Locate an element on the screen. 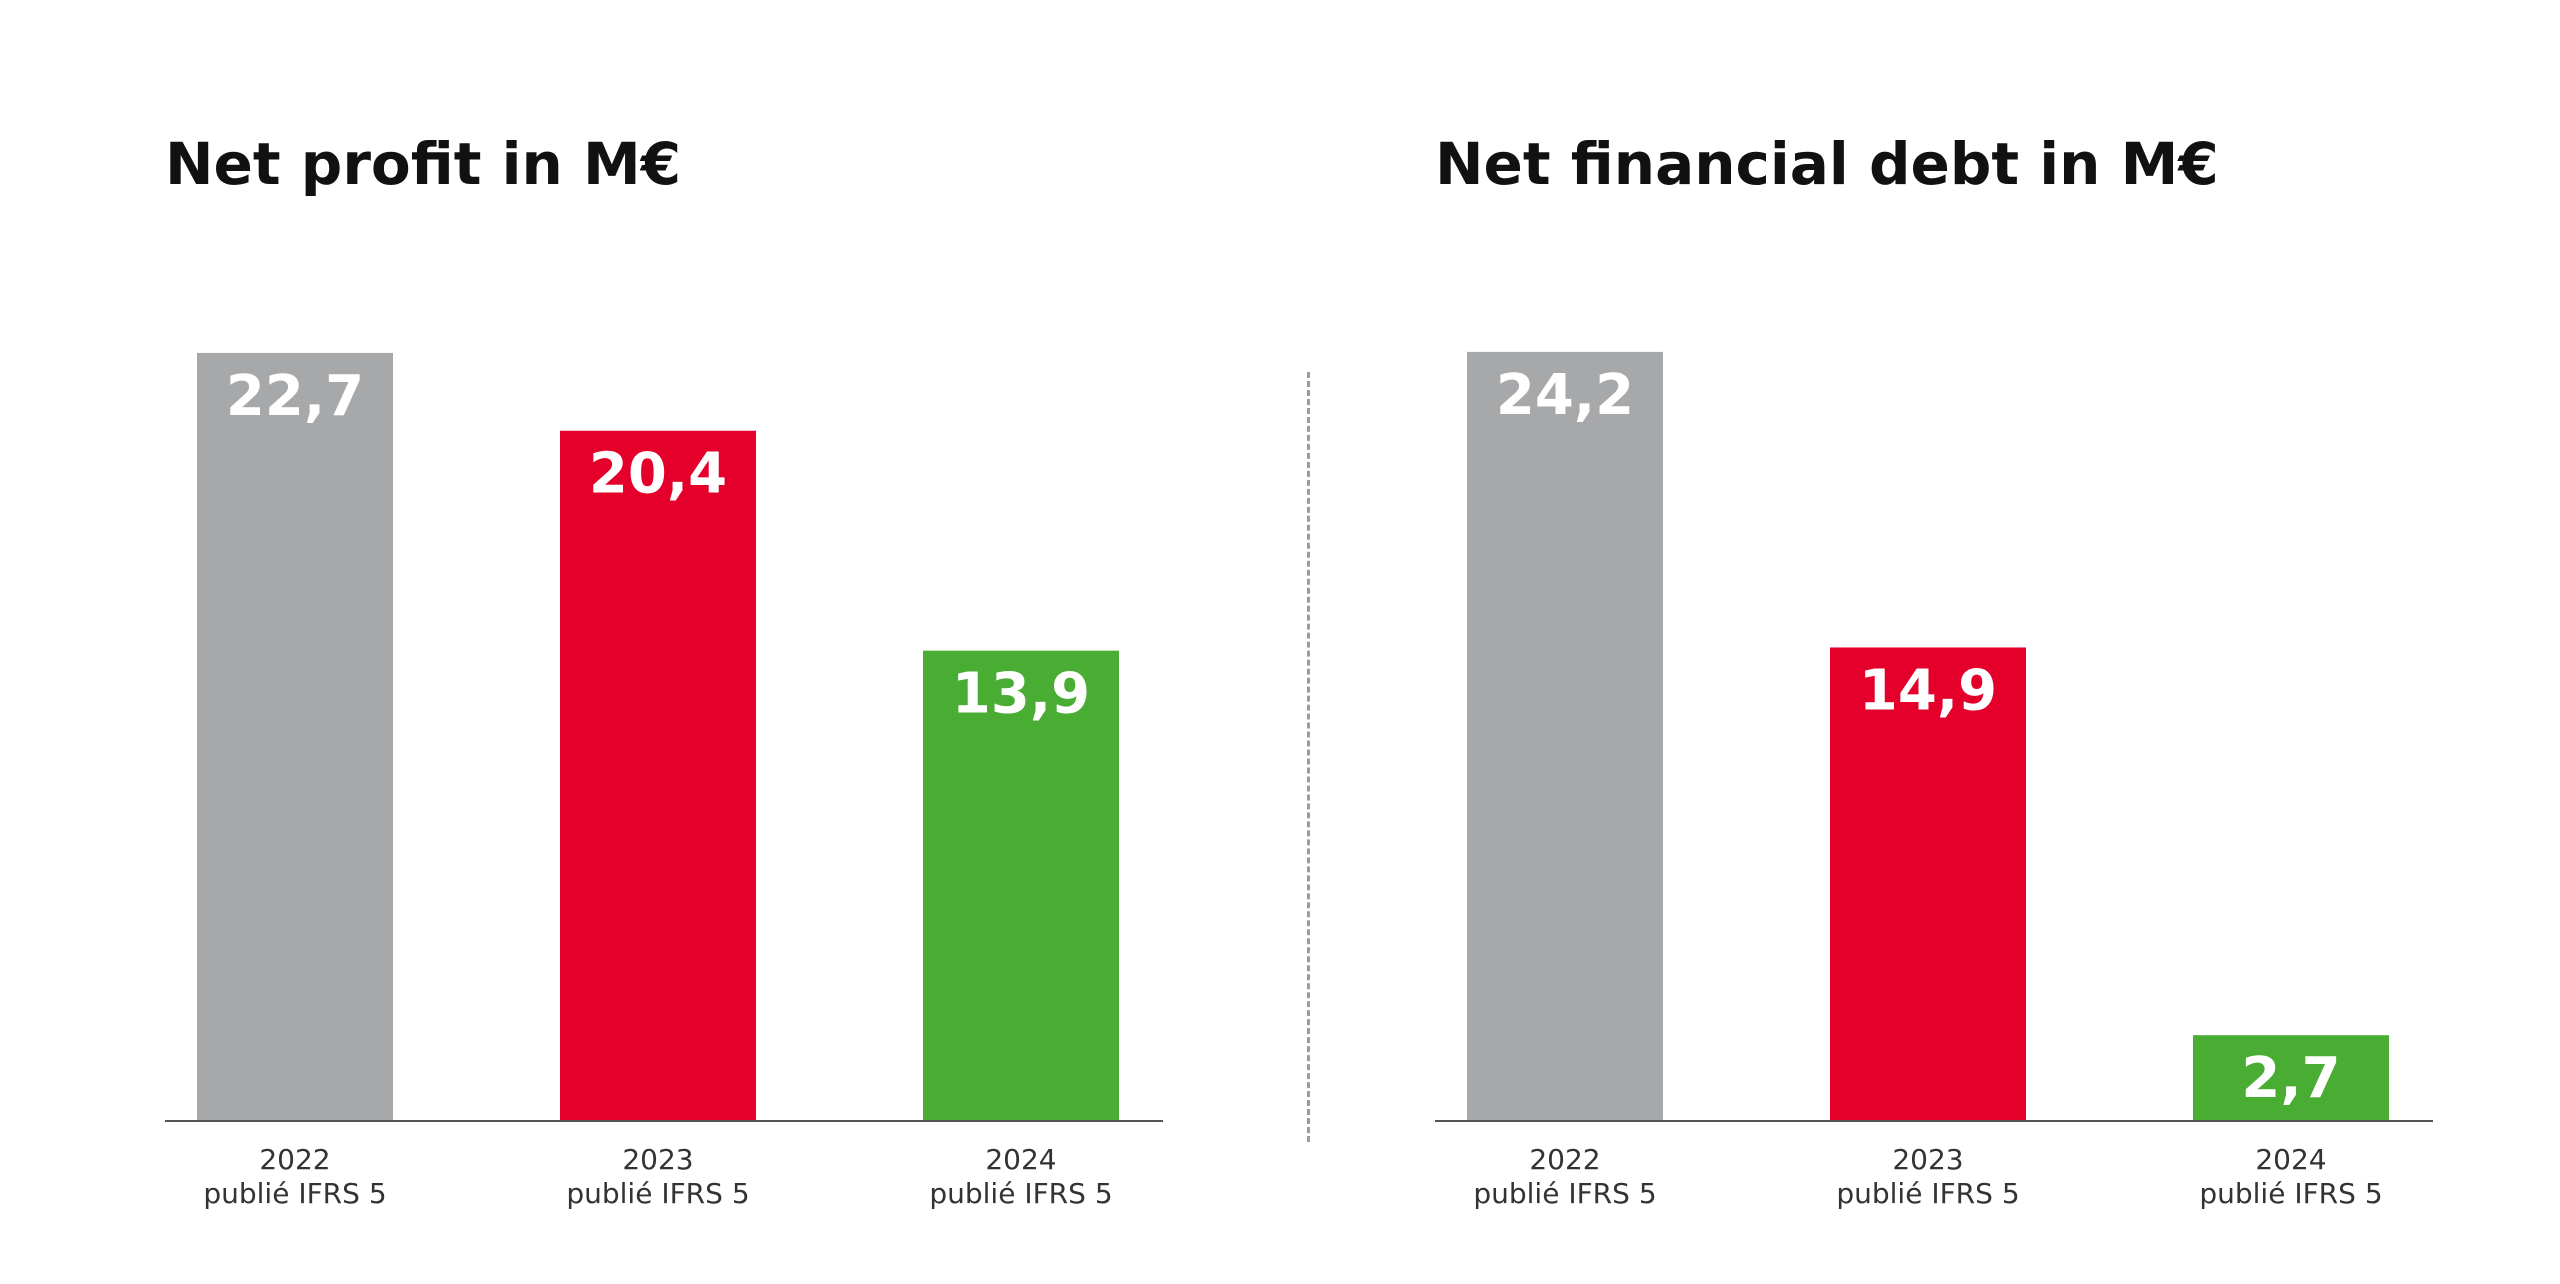 The width and height of the screenshot is (2560, 1284). value-label-2024: 13,9 is located at coordinates (1021, 694).